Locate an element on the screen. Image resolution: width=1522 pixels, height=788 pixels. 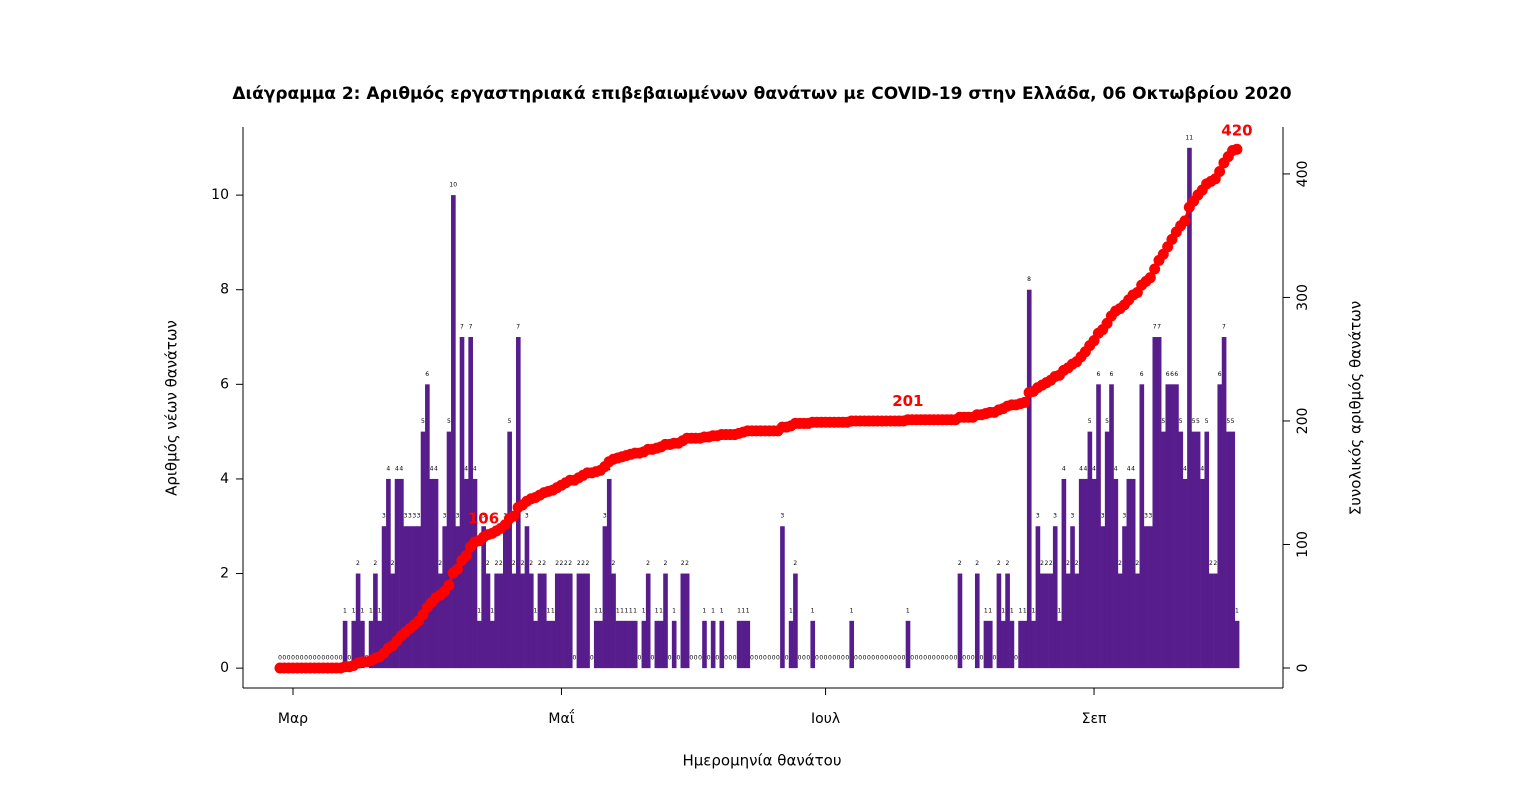
y2-tick-label: 300 is located at coordinates (1303, 297).